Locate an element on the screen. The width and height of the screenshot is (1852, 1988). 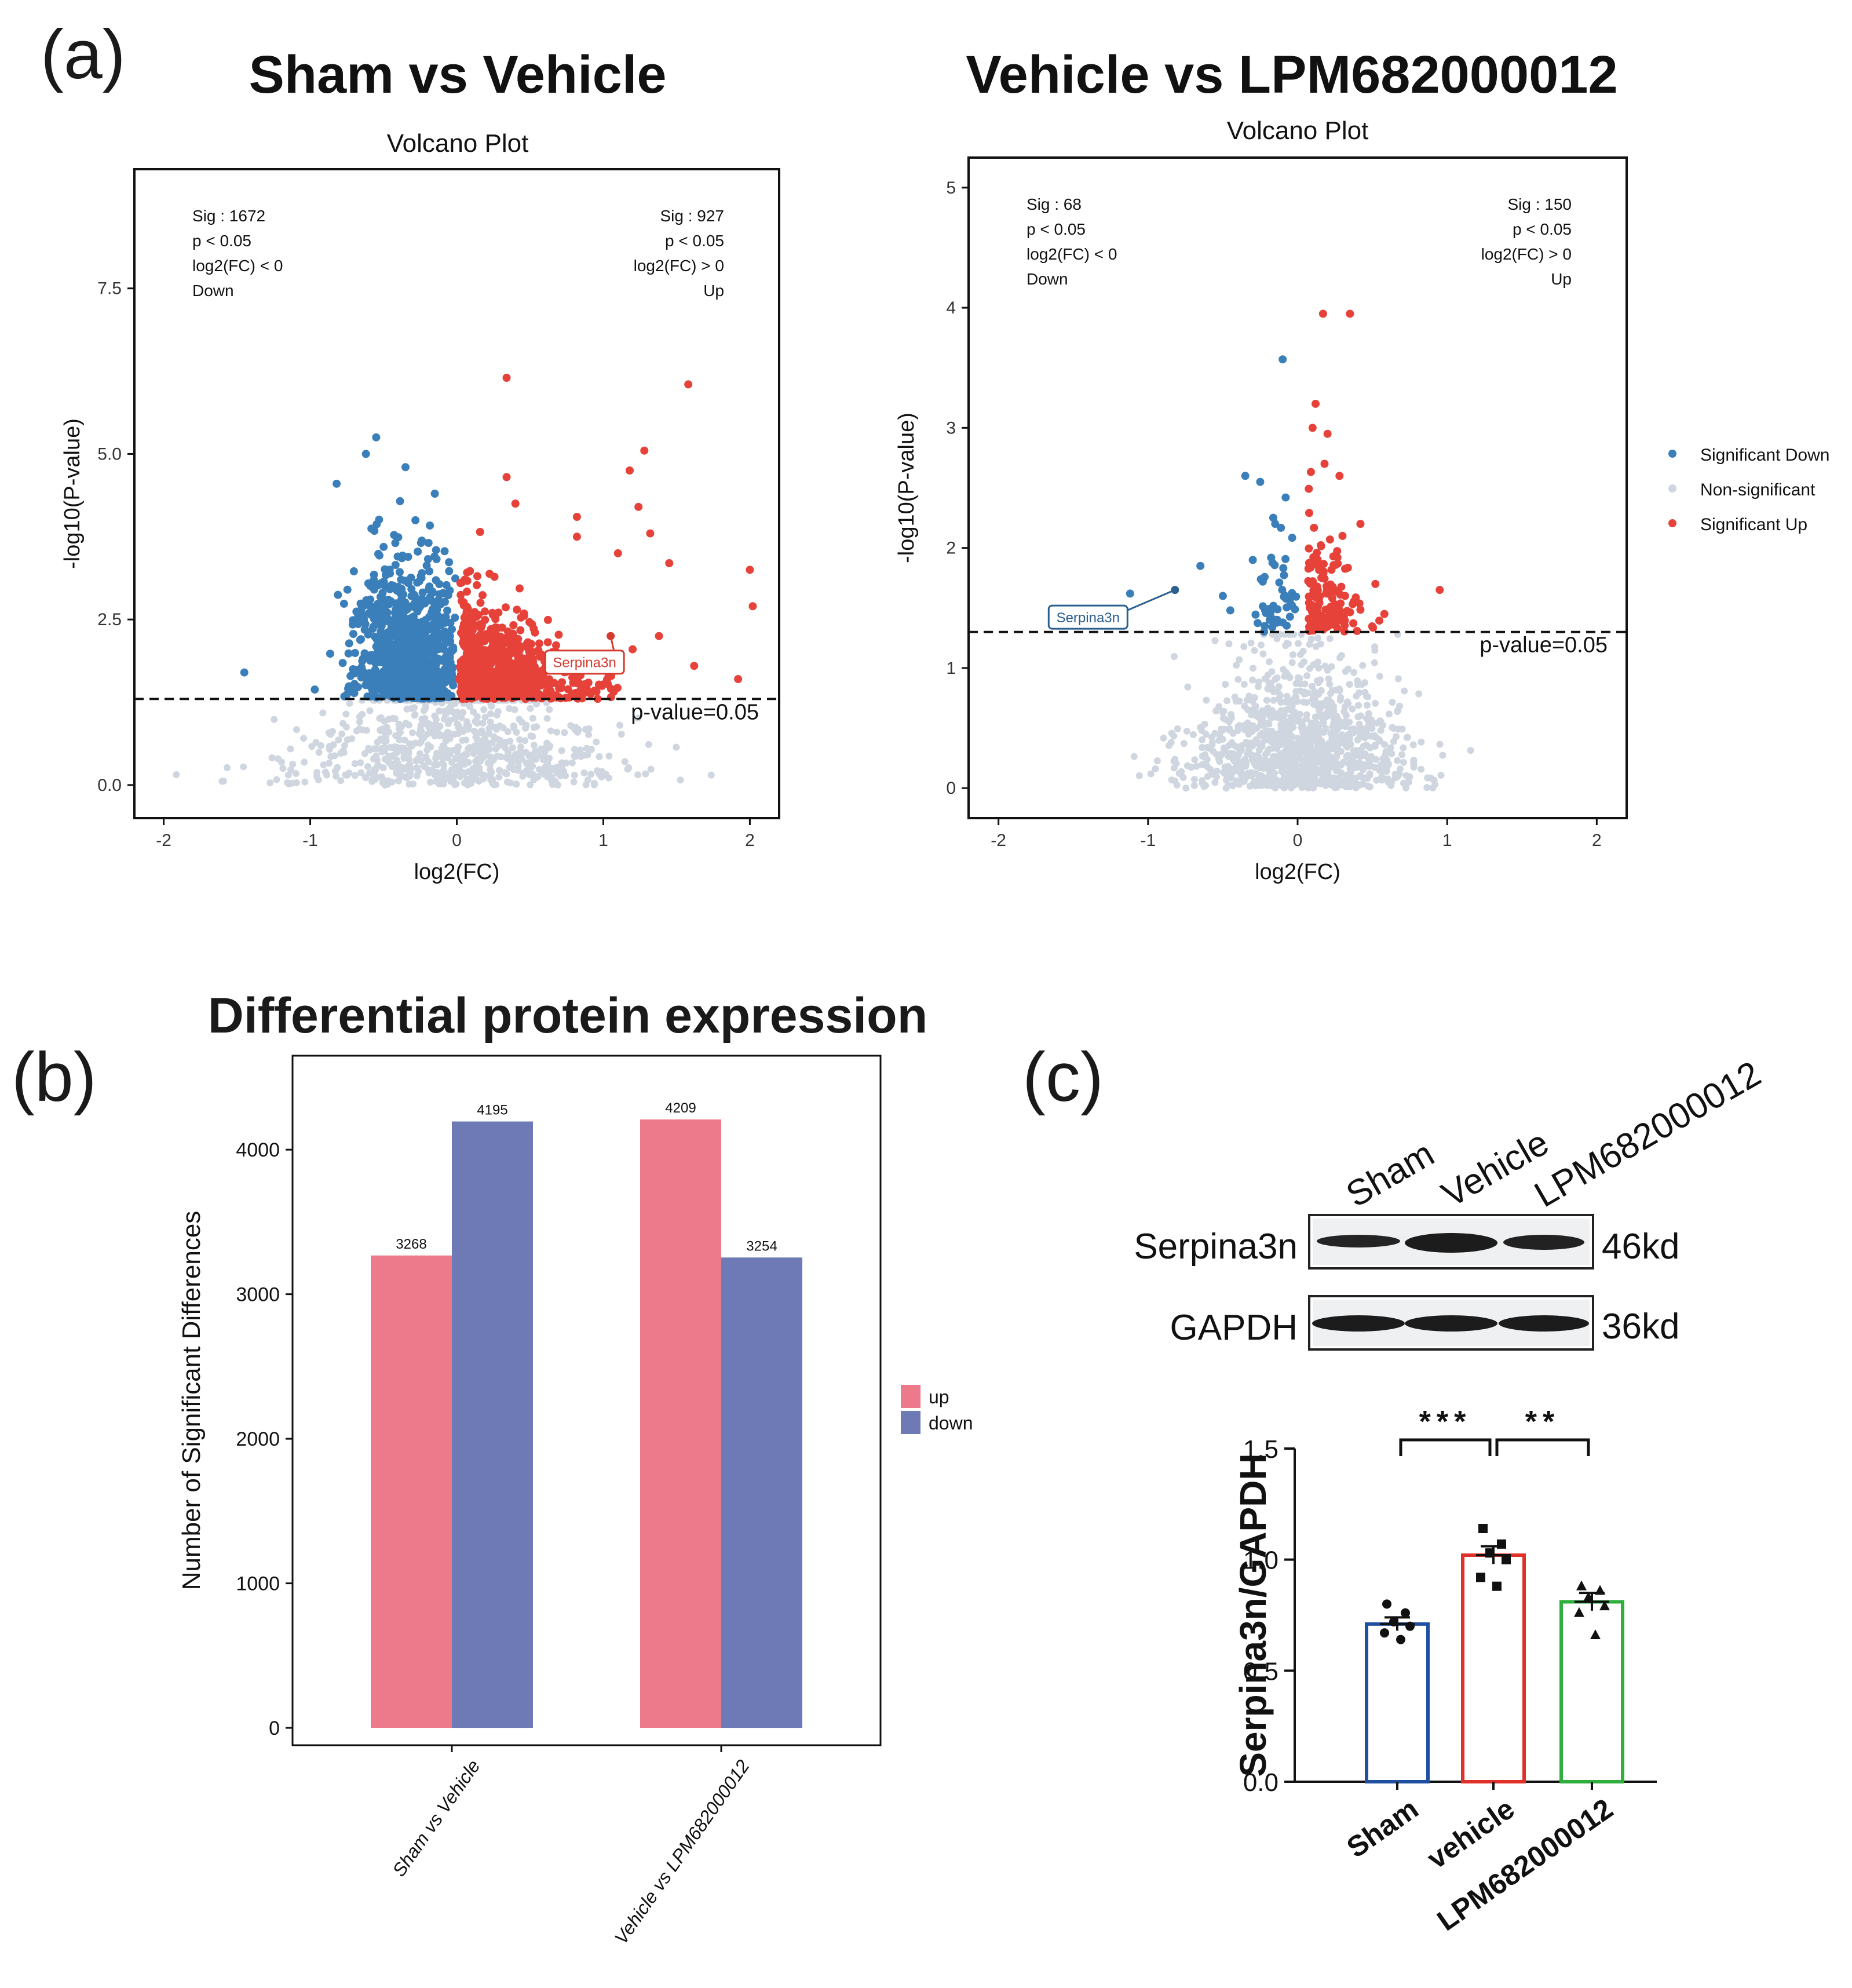
x-tick-label: -2 is located at coordinates (998, 840).